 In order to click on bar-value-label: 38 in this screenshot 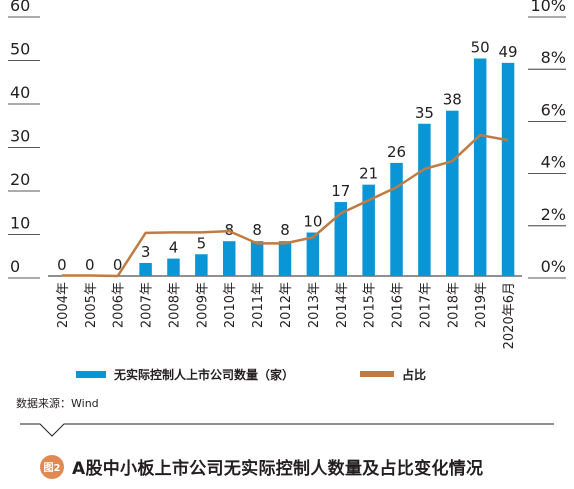, I will do `click(452, 100)`.